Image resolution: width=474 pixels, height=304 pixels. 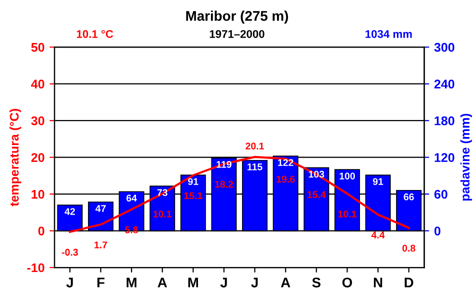 What do you see at coordinates (69, 211) in the screenshot?
I see `data-label: 42` at bounding box center [69, 211].